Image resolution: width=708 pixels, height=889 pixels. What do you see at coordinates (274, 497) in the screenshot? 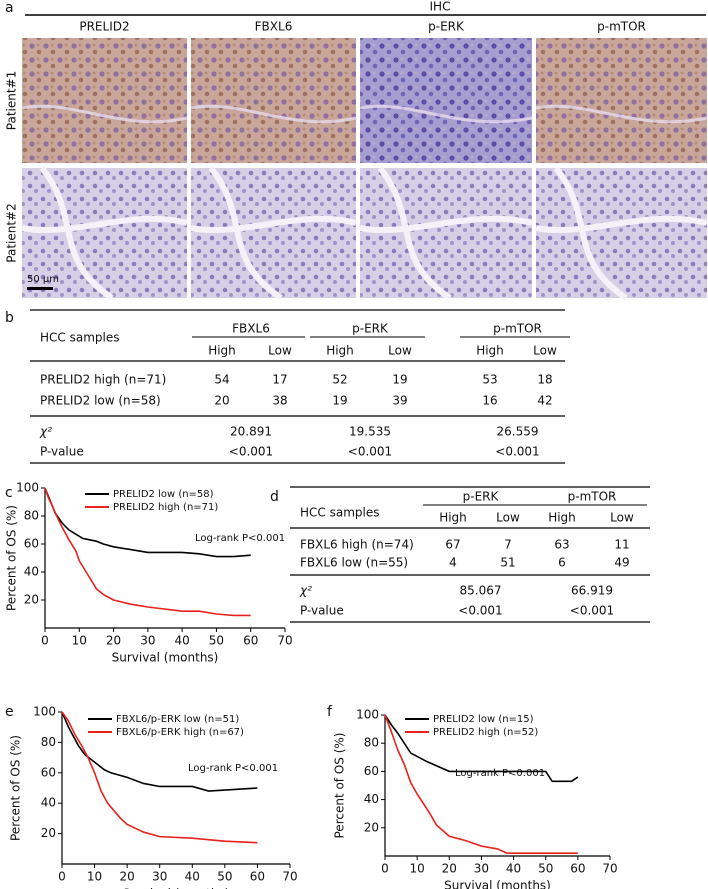
I see `panel-label: d` at bounding box center [274, 497].